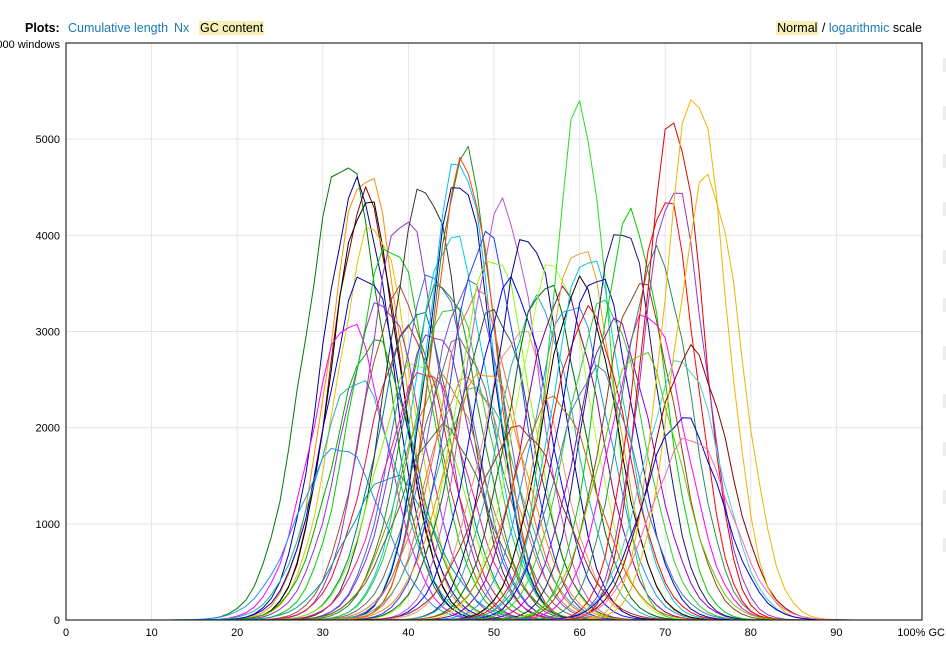 Image resolution: width=946 pixels, height=663 pixels. What do you see at coordinates (30, 45) in the screenshot?
I see `y-axis-label: # 5000 windows` at bounding box center [30, 45].